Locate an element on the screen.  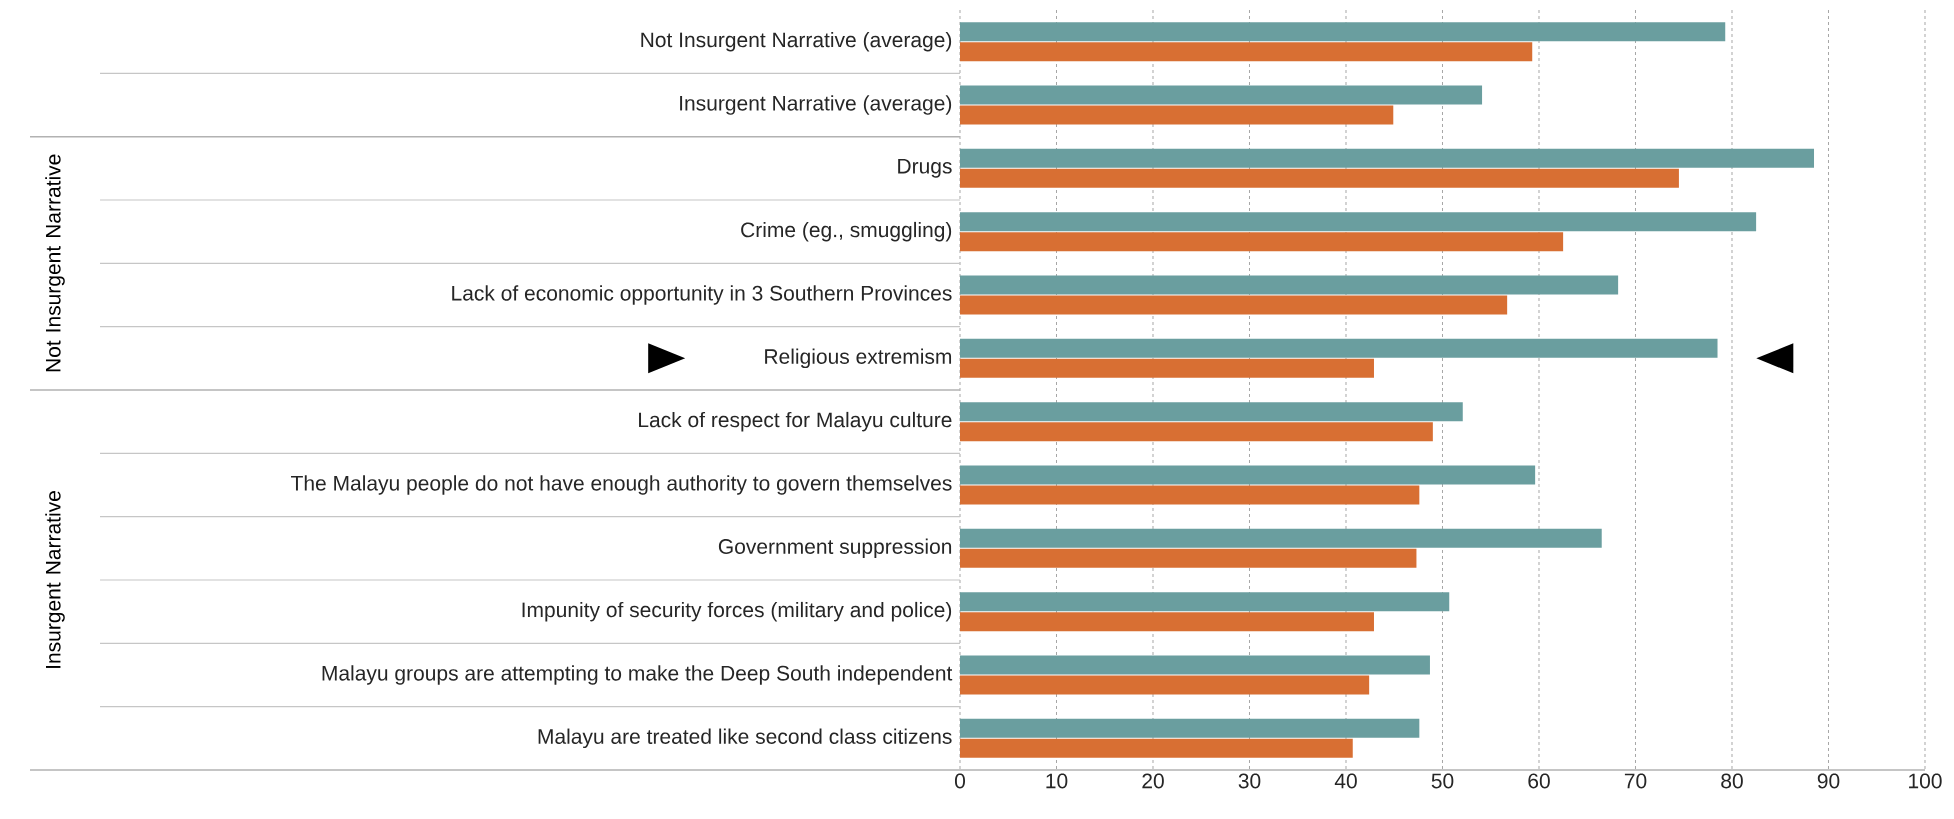
x-tick-label: 50 is located at coordinates (1442, 781).